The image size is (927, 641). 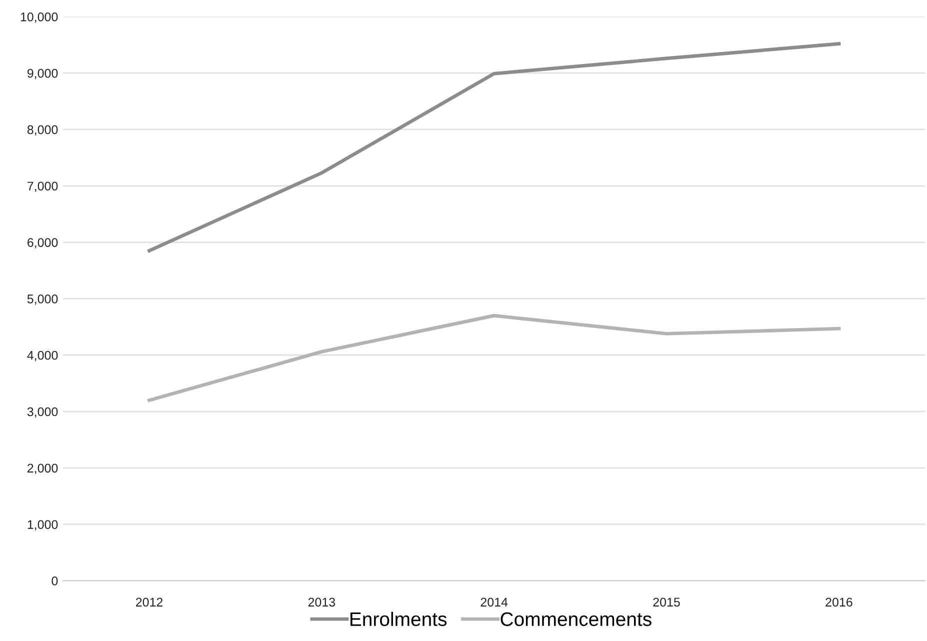 I want to click on x-tick-label: 2013, so click(x=322, y=602).